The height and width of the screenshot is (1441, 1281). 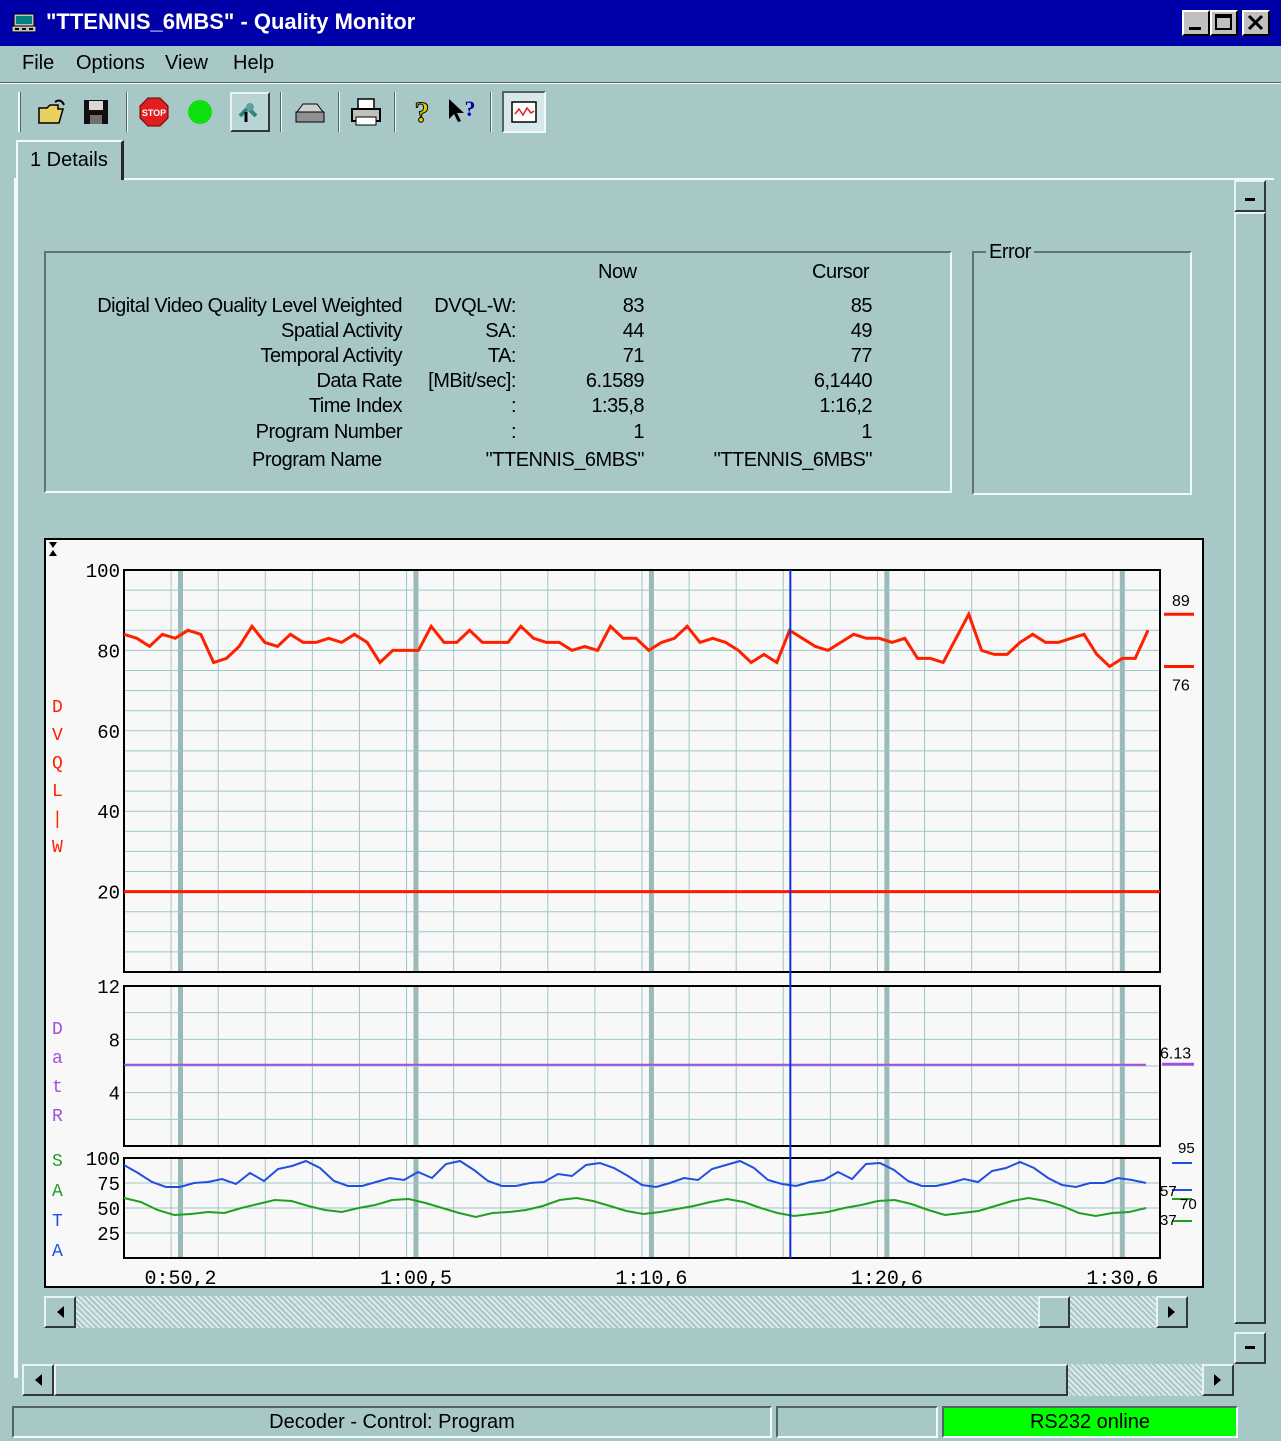 What do you see at coordinates (1054, 1312) in the screenshot?
I see `chart-scroll-thumb` at bounding box center [1054, 1312].